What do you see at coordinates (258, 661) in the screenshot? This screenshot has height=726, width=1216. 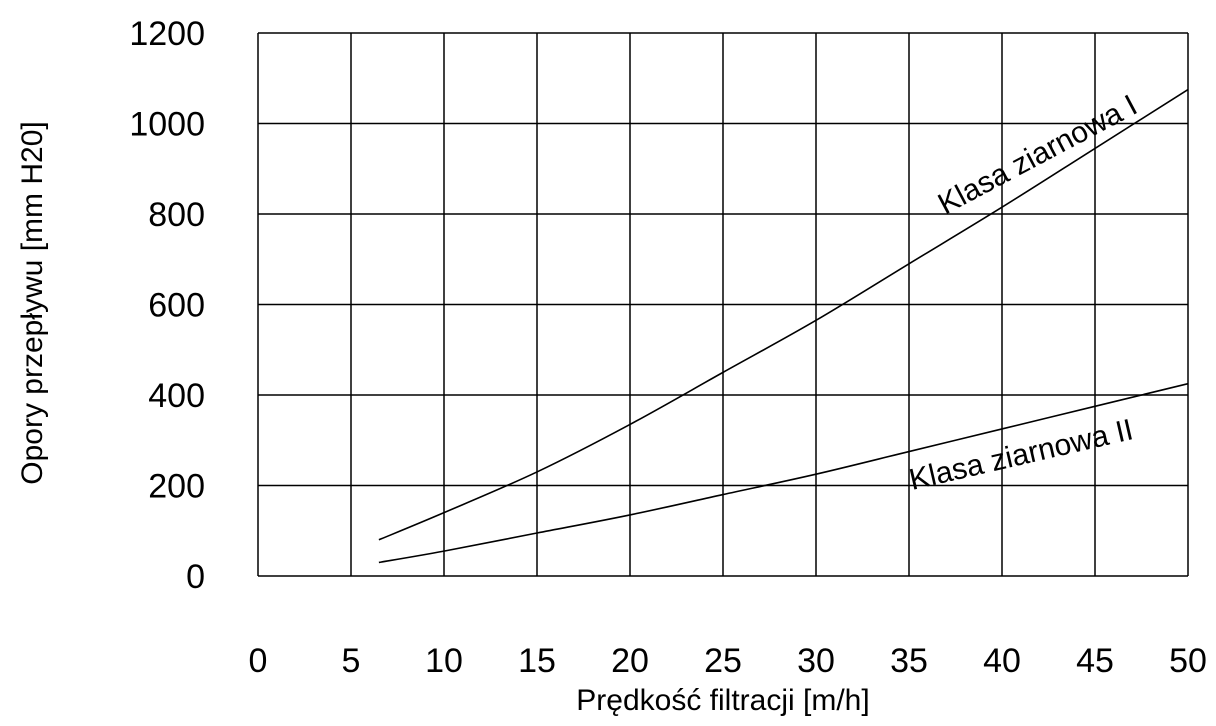 I see `x-tick-label: 0` at bounding box center [258, 661].